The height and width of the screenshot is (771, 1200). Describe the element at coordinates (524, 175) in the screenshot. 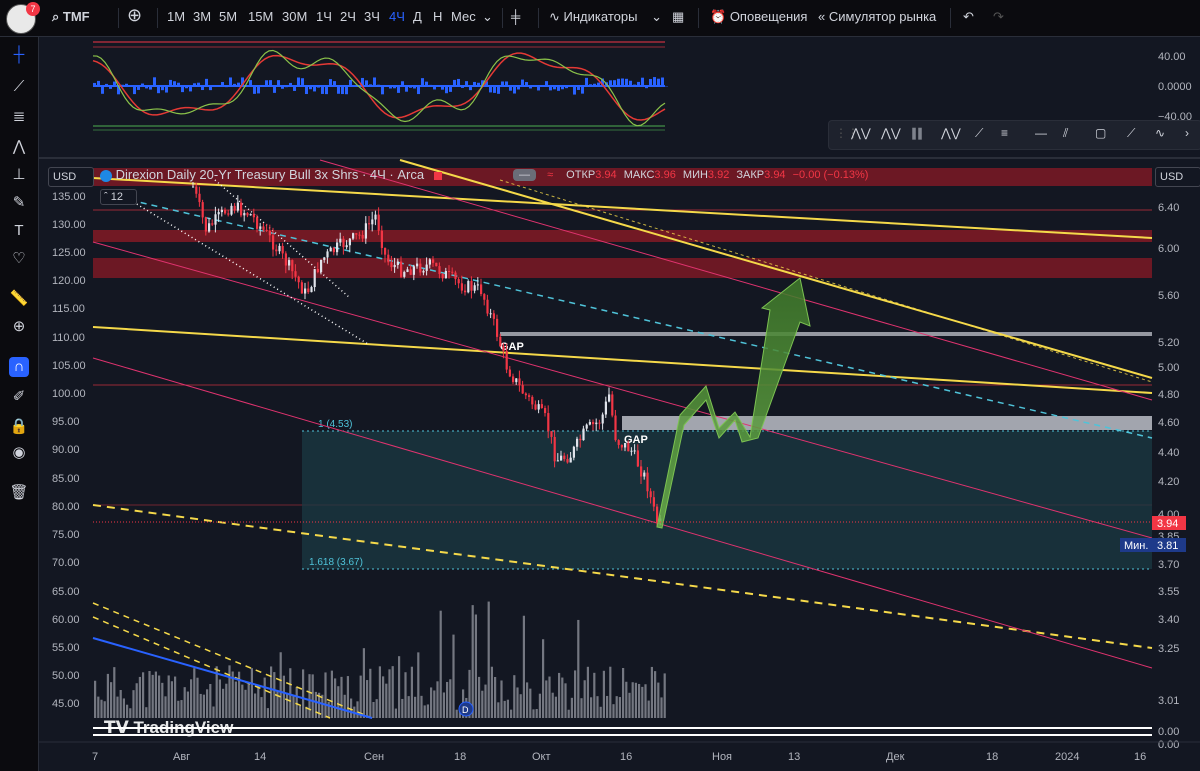

I see `eye-toggle-icon: —` at that location.